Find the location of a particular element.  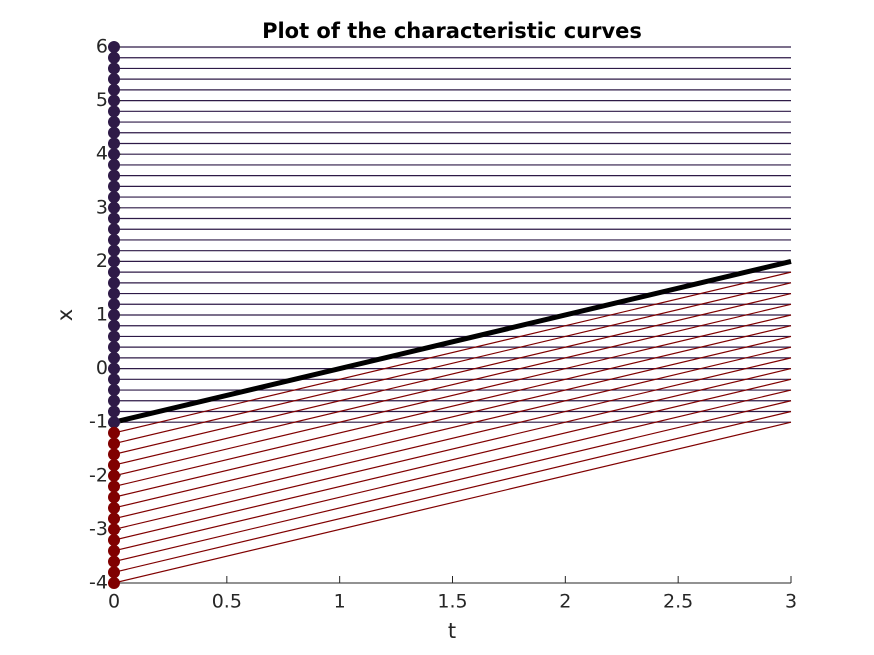

y-axis-label: x is located at coordinates (65, 315).